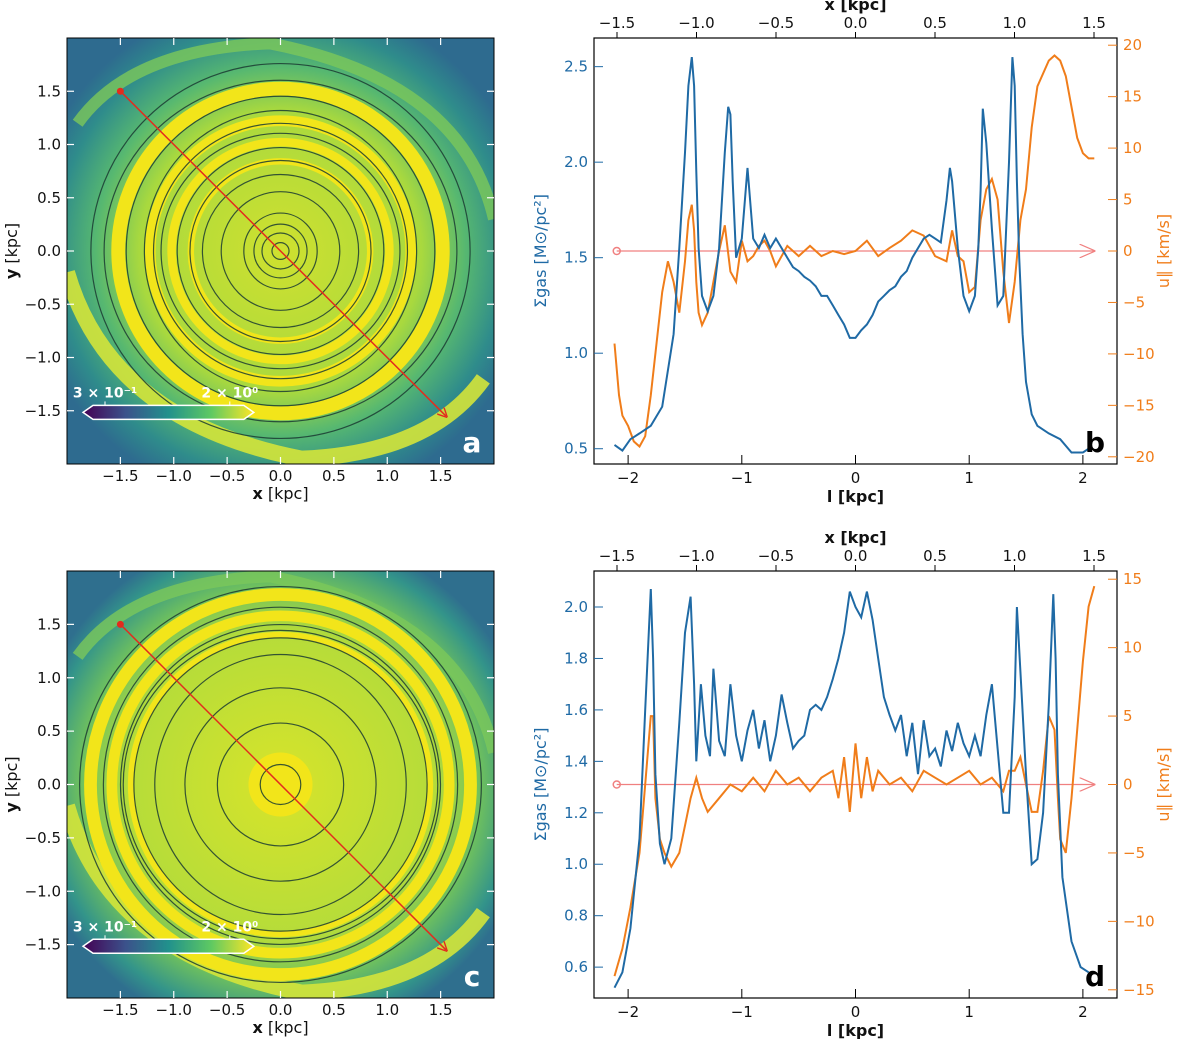  Describe the element at coordinates (1134, 302) in the screenshot. I see `right-tick-label: −5` at that location.